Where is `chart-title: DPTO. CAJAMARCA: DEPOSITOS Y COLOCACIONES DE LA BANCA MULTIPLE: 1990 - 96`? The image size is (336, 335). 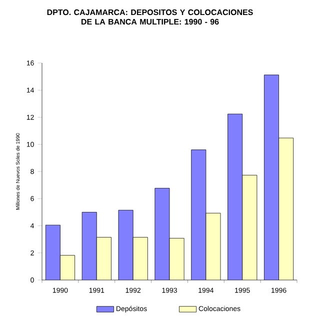
chart-title: DPTO. CAJAMARCA: DEPOSITOS Y COLOCACIONES DE LA BANCA MULTIPLE: 1990 - 96 is located at coordinates (150, 17).